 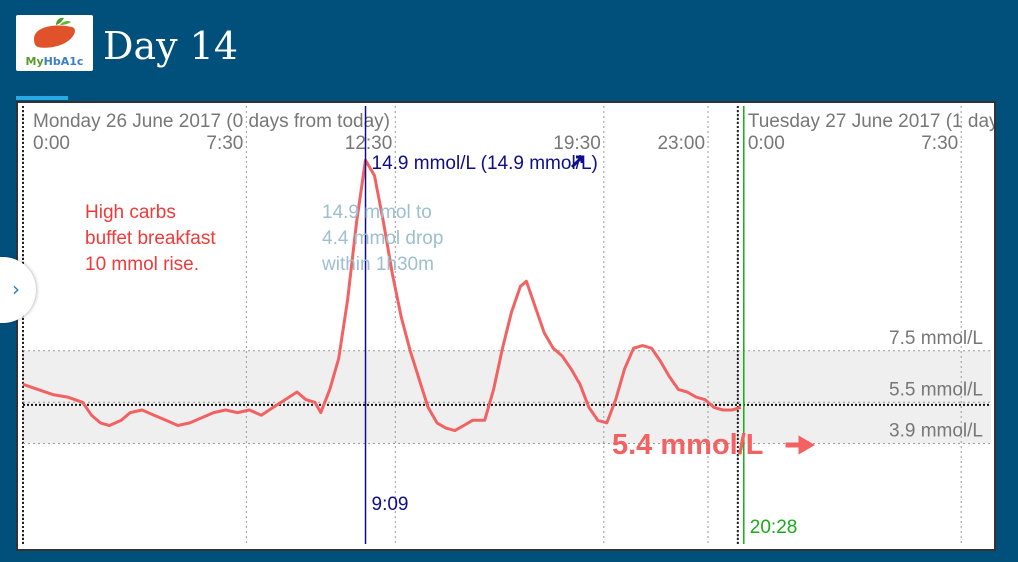 I want to click on trend-arrow-icon, so click(x=577, y=162).